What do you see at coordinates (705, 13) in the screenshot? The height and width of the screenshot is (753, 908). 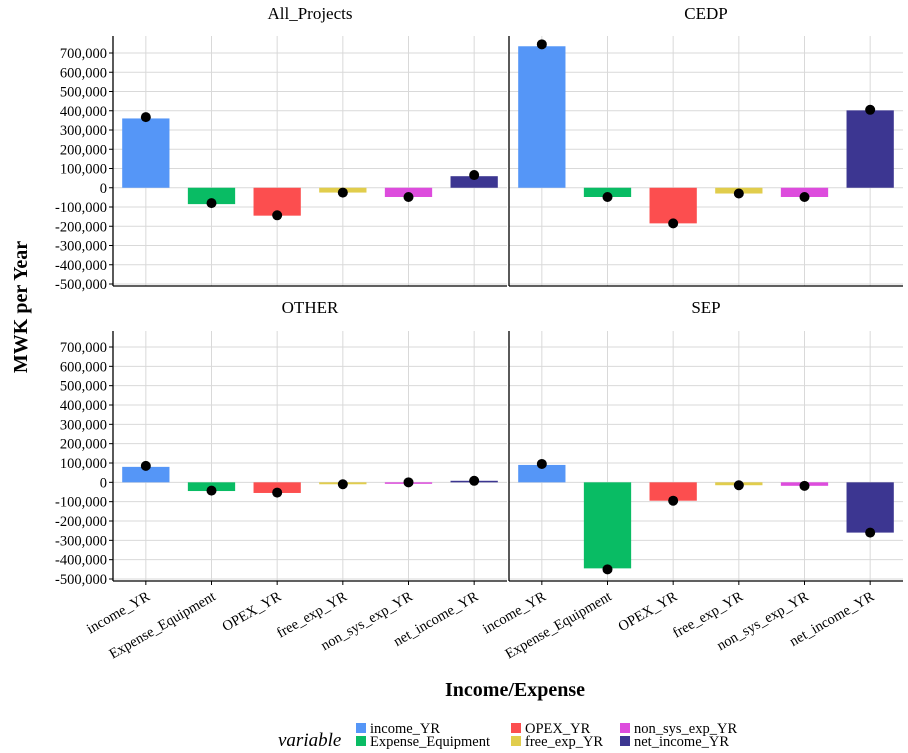 I see `facet-title: CEDP` at bounding box center [705, 13].